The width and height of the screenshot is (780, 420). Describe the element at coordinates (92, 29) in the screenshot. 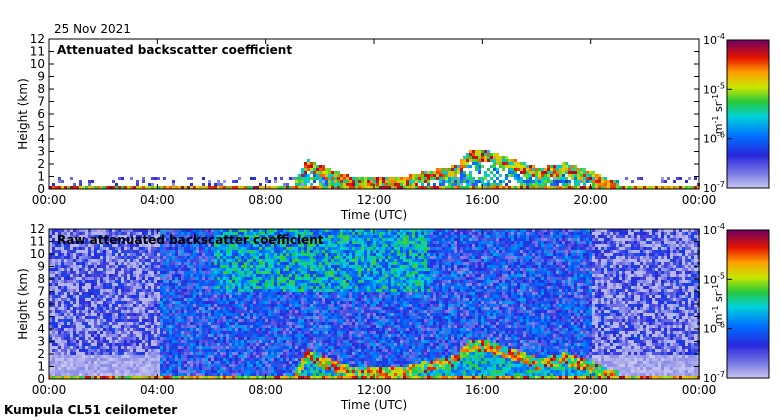

I see `date-label: 25 Nov 2021` at that location.